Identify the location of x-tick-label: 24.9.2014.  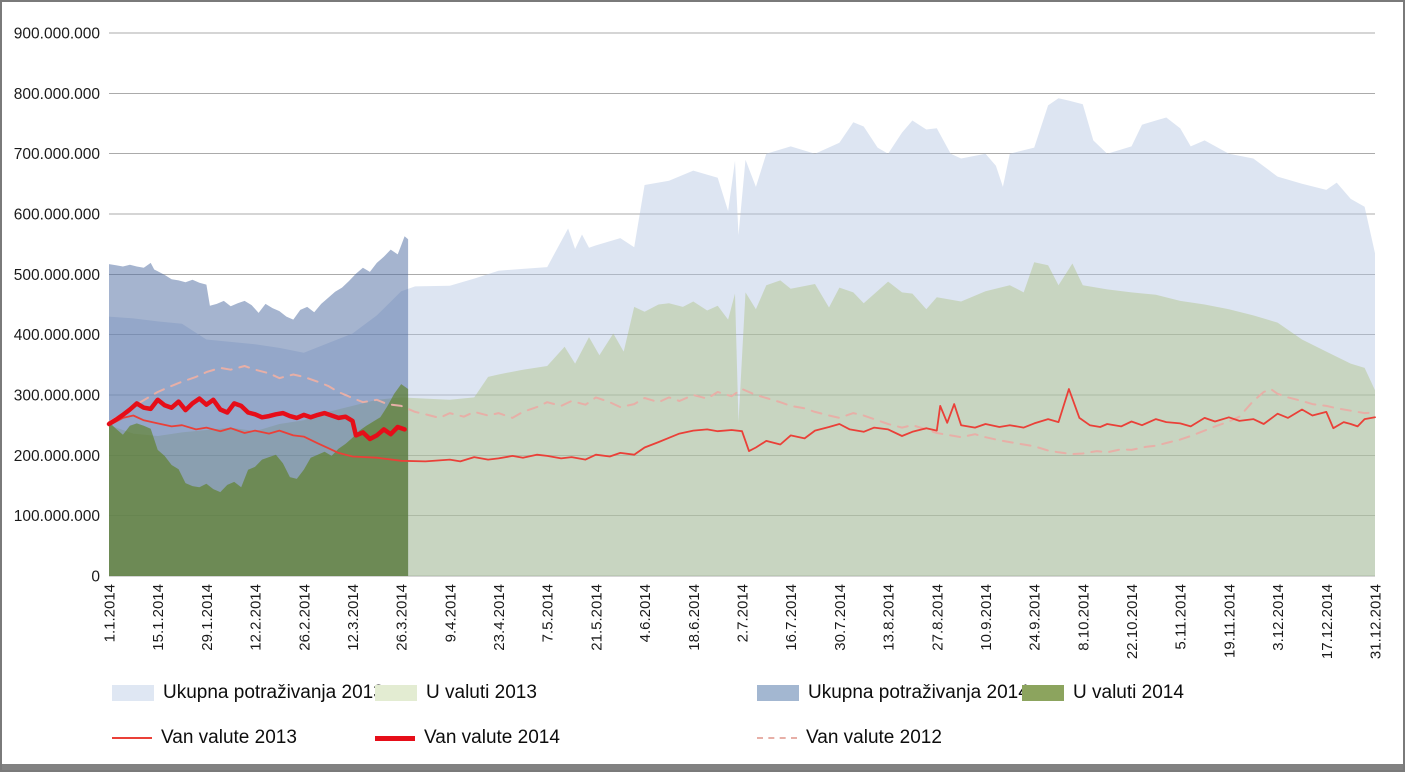
(1035, 617).